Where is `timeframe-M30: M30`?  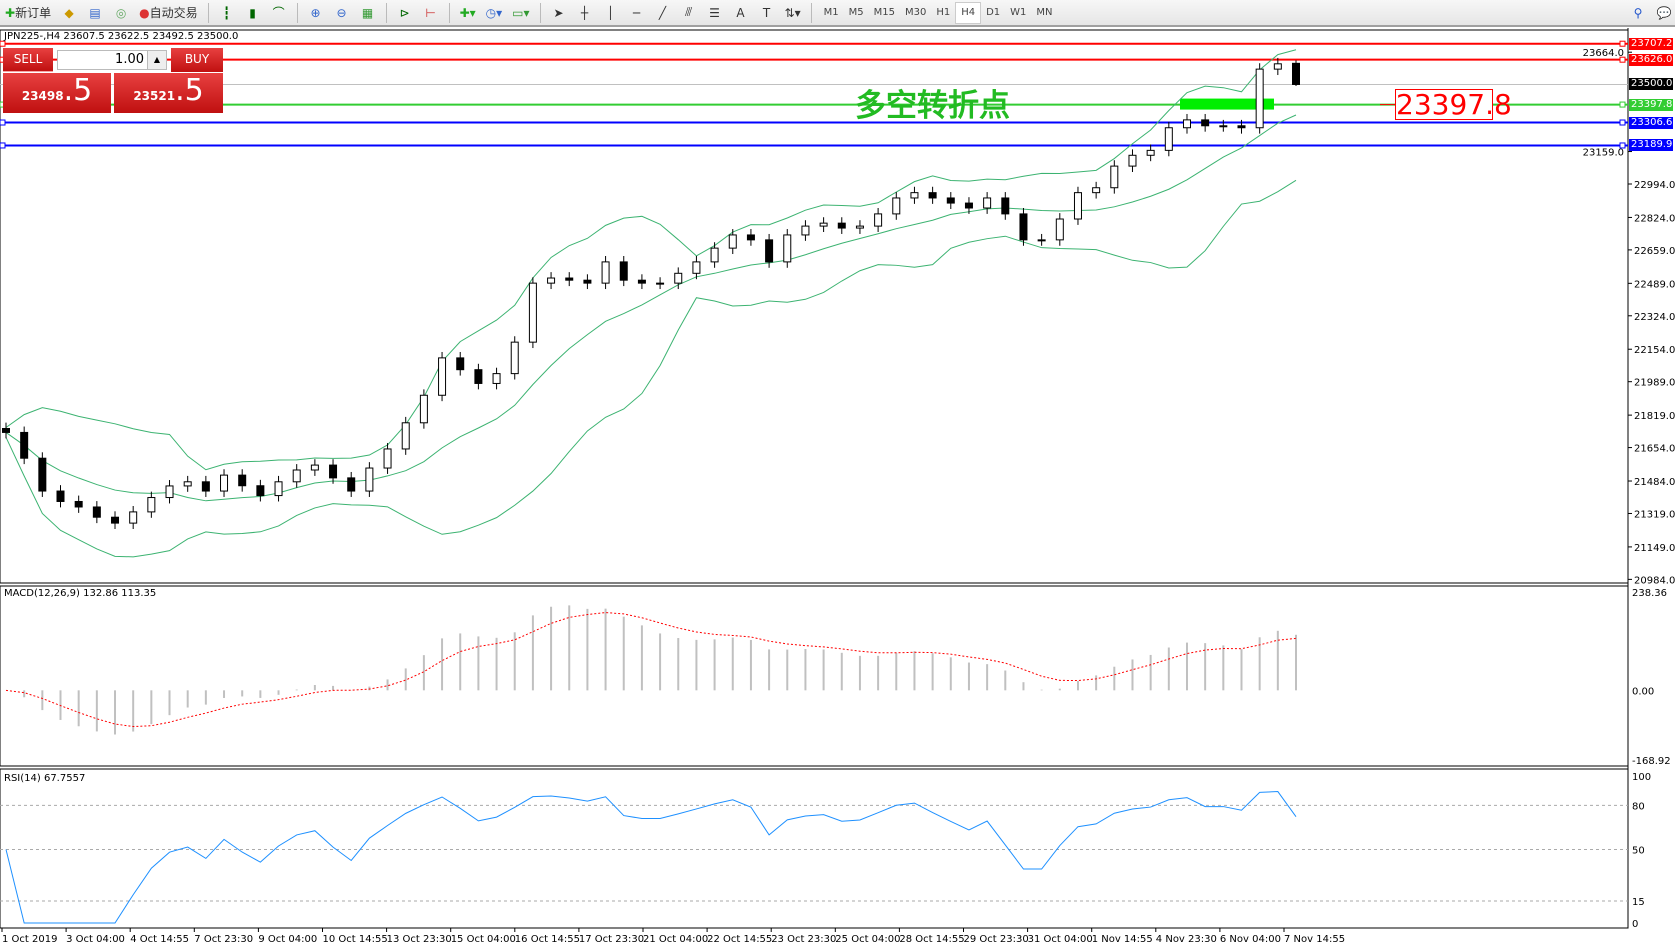 timeframe-M30: M30 is located at coordinates (915, 12).